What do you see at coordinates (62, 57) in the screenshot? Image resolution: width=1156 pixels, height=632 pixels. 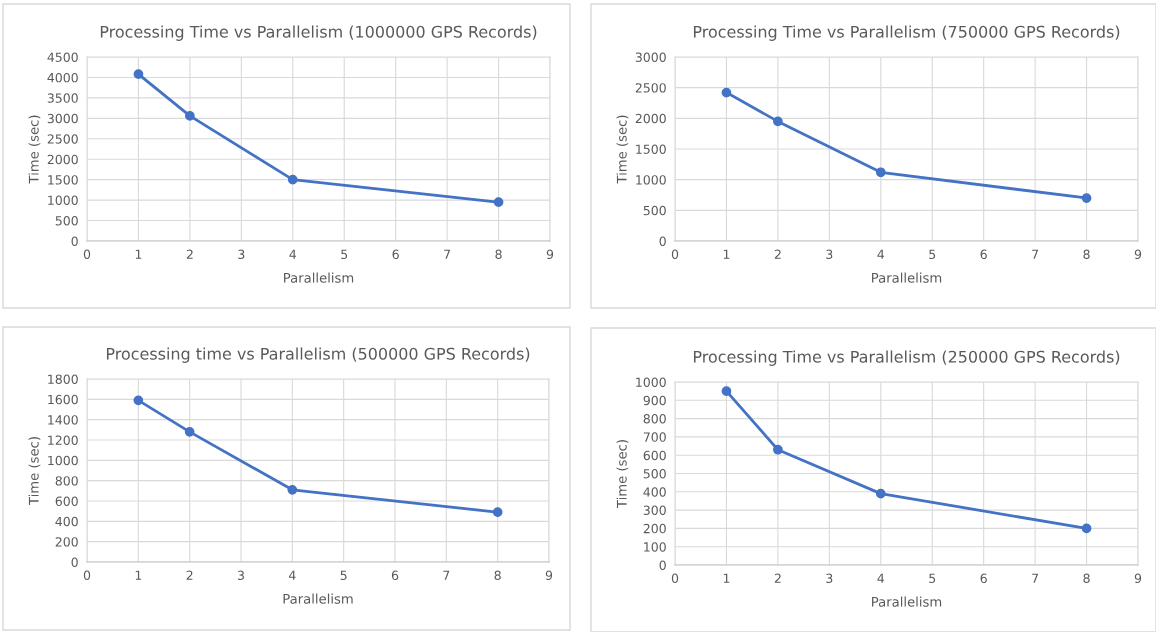 I see `y-tick-label: 4500` at bounding box center [62, 57].